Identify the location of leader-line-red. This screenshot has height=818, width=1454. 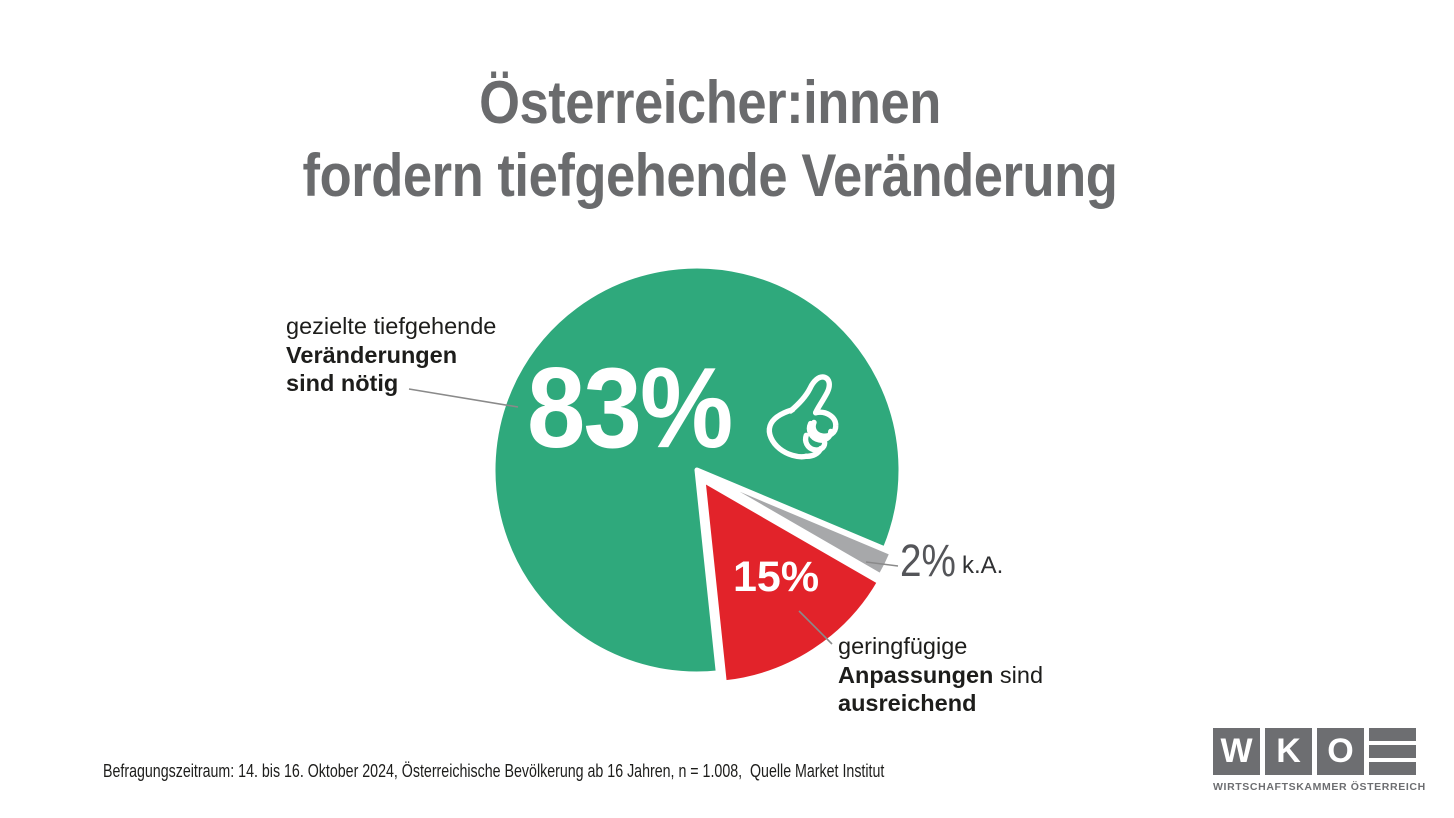
(815, 627).